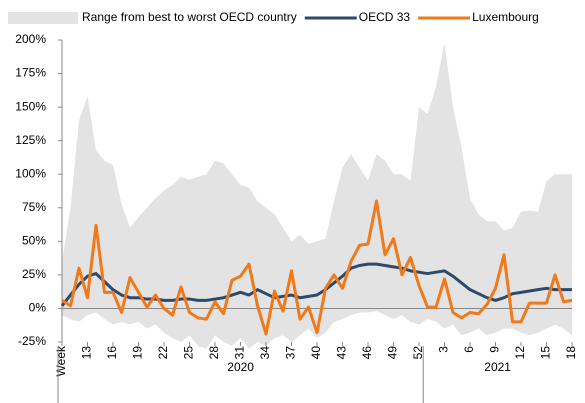 The width and height of the screenshot is (585, 403). I want to click on x-tick-label: 15, so click(546, 353).